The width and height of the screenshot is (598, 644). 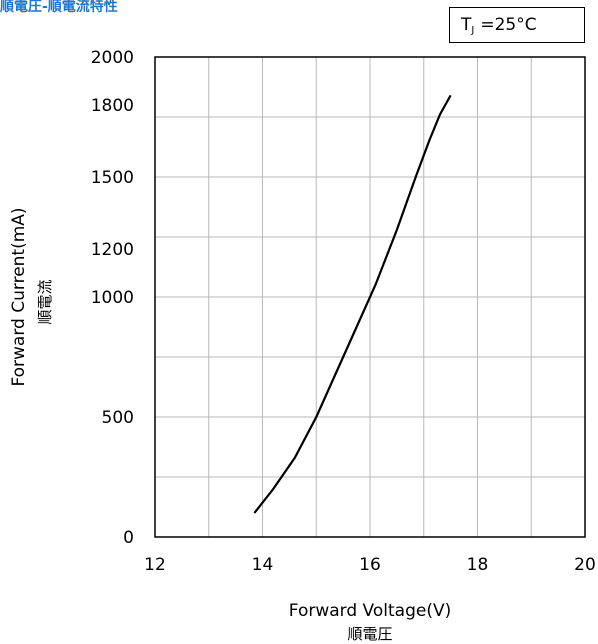 I want to click on chart-title: 順電圧-順電流特性, so click(x=59, y=7).